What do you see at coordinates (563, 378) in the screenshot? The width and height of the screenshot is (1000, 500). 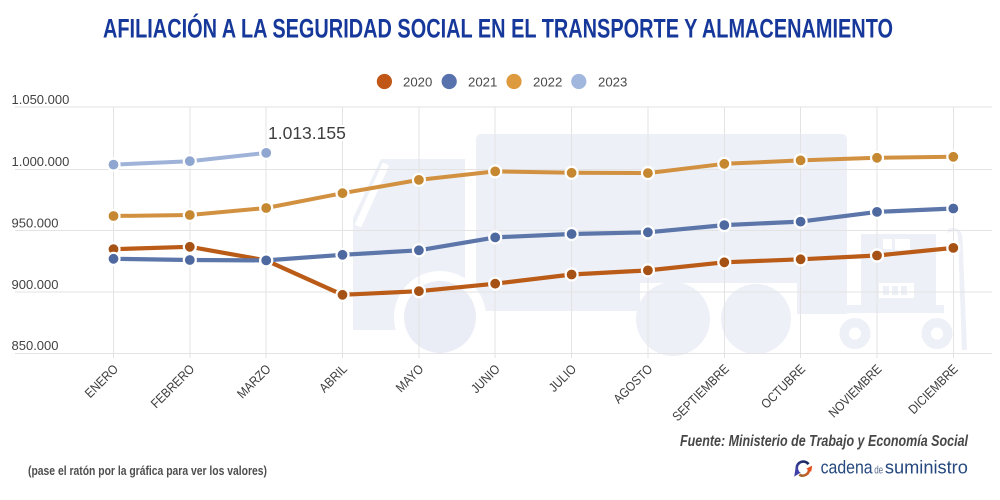 I see `svg-text: JULIO` at bounding box center [563, 378].